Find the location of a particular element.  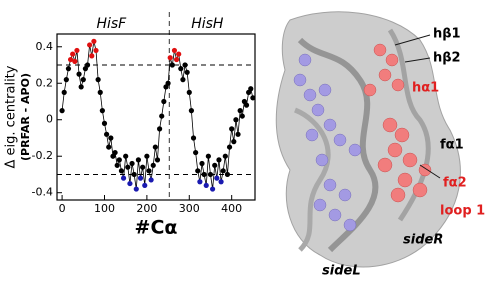

arrows is located at coordinates (417, 106).